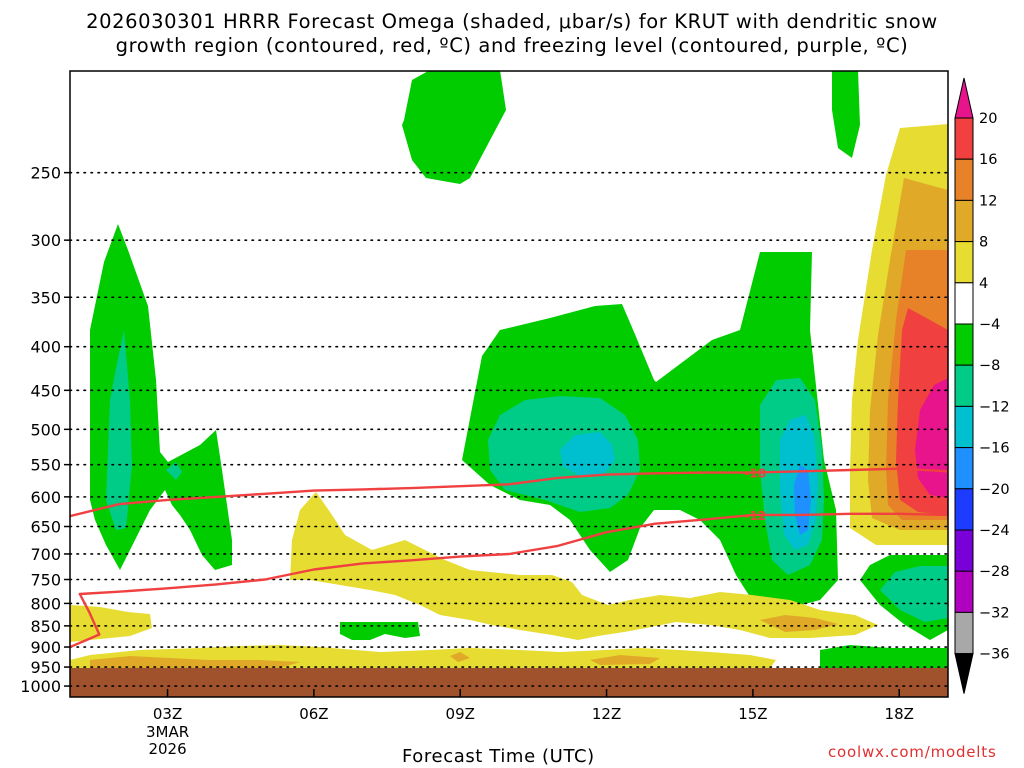 The height and width of the screenshot is (768, 1024). What do you see at coordinates (994, 407) in the screenshot?
I see `colorbar-label-7: −12` at bounding box center [994, 407].